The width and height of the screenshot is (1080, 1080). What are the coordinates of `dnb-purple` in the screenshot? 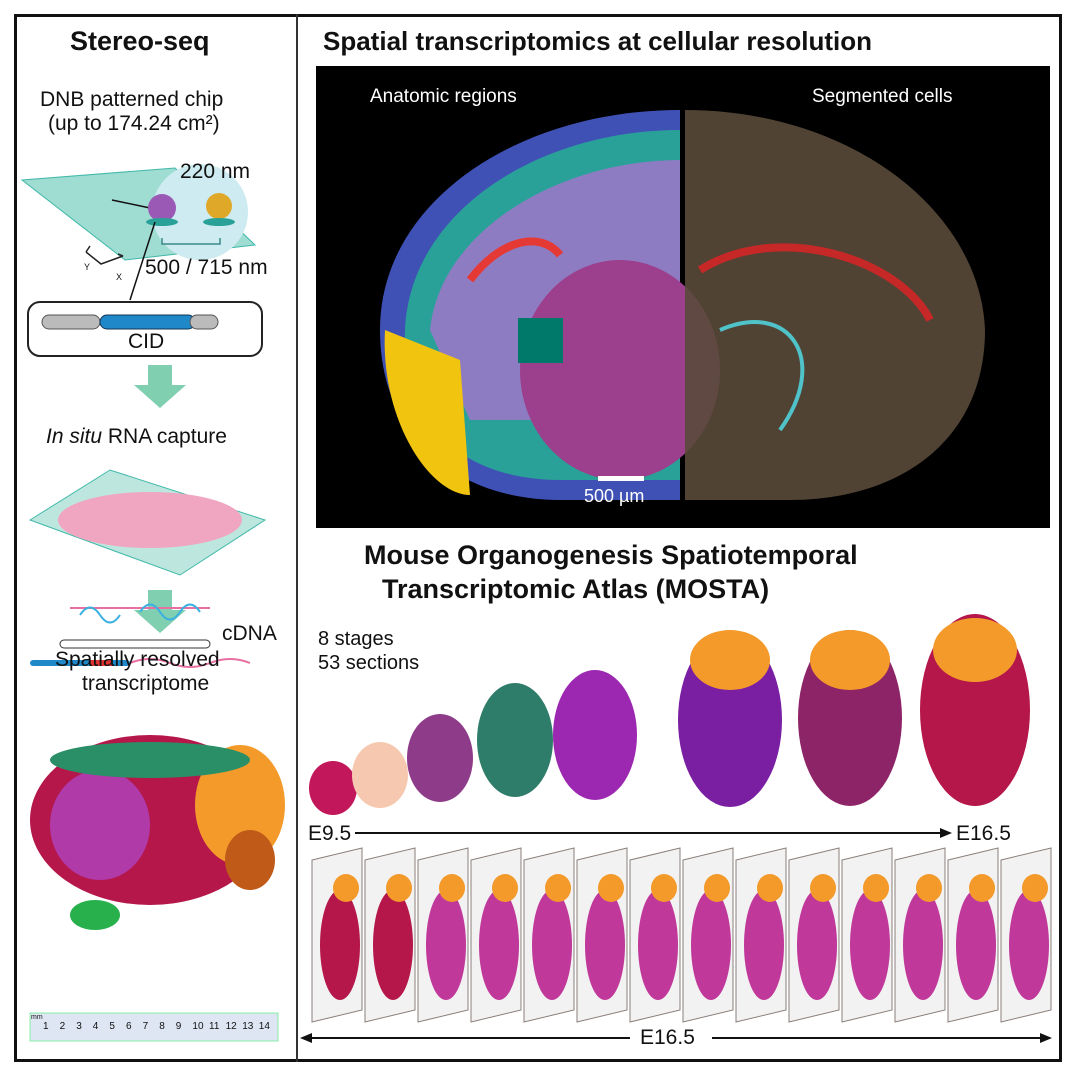 It's located at (162, 208).